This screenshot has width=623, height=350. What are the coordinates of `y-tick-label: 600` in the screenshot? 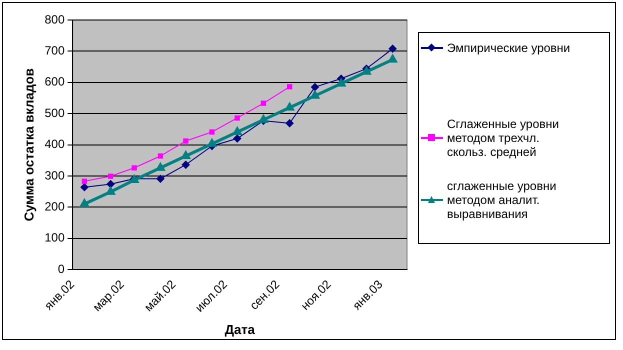 It's located at (54, 81).